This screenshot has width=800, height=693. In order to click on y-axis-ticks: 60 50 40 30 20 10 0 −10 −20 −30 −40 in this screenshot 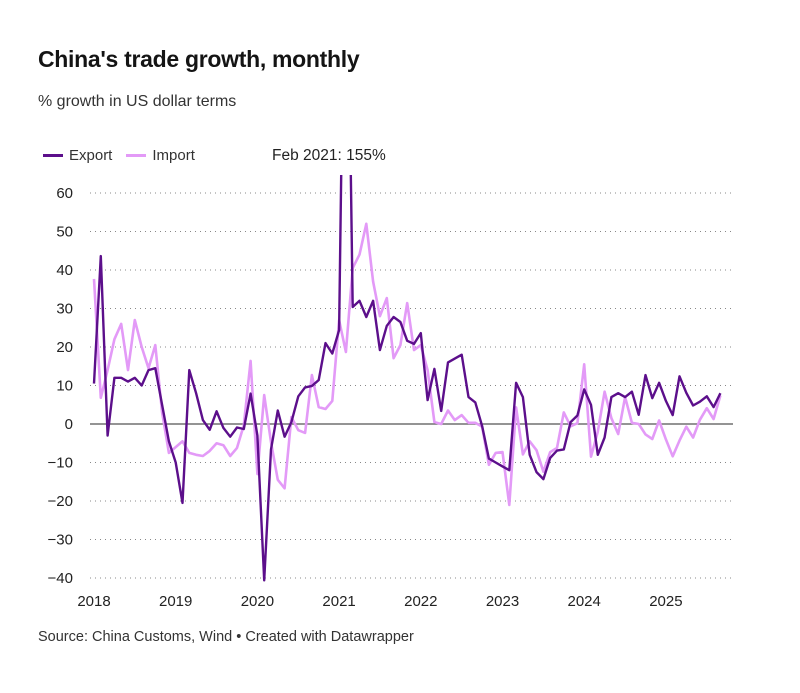, I will do `click(60, 386)`.